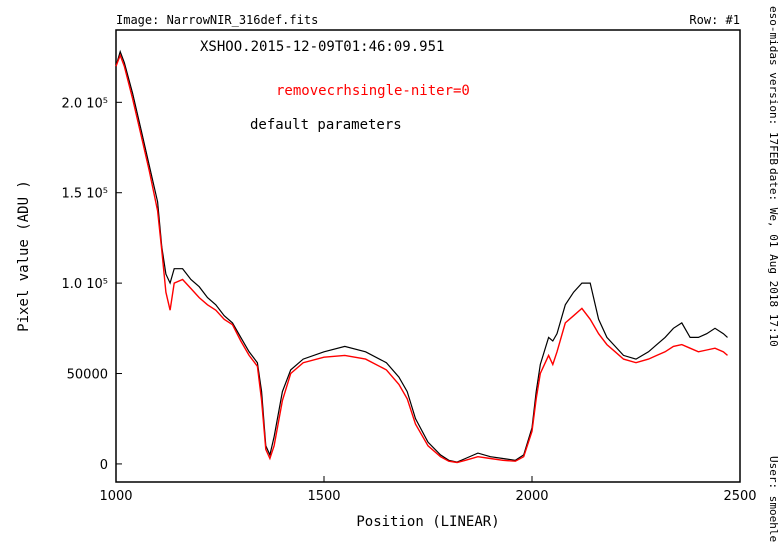 This screenshot has width=782, height=542. I want to click on x-tick-label: 2000, so click(531, 496).